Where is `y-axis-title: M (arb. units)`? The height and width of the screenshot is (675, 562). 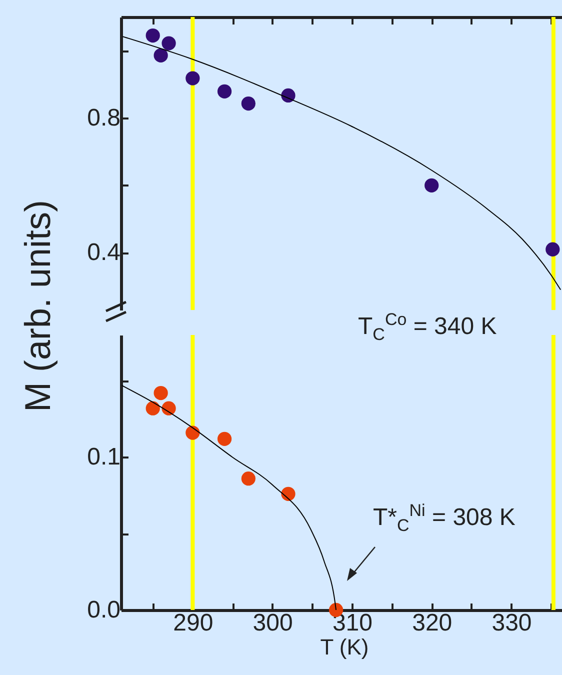 y-axis-title: M (arb. units) is located at coordinates (38, 306).